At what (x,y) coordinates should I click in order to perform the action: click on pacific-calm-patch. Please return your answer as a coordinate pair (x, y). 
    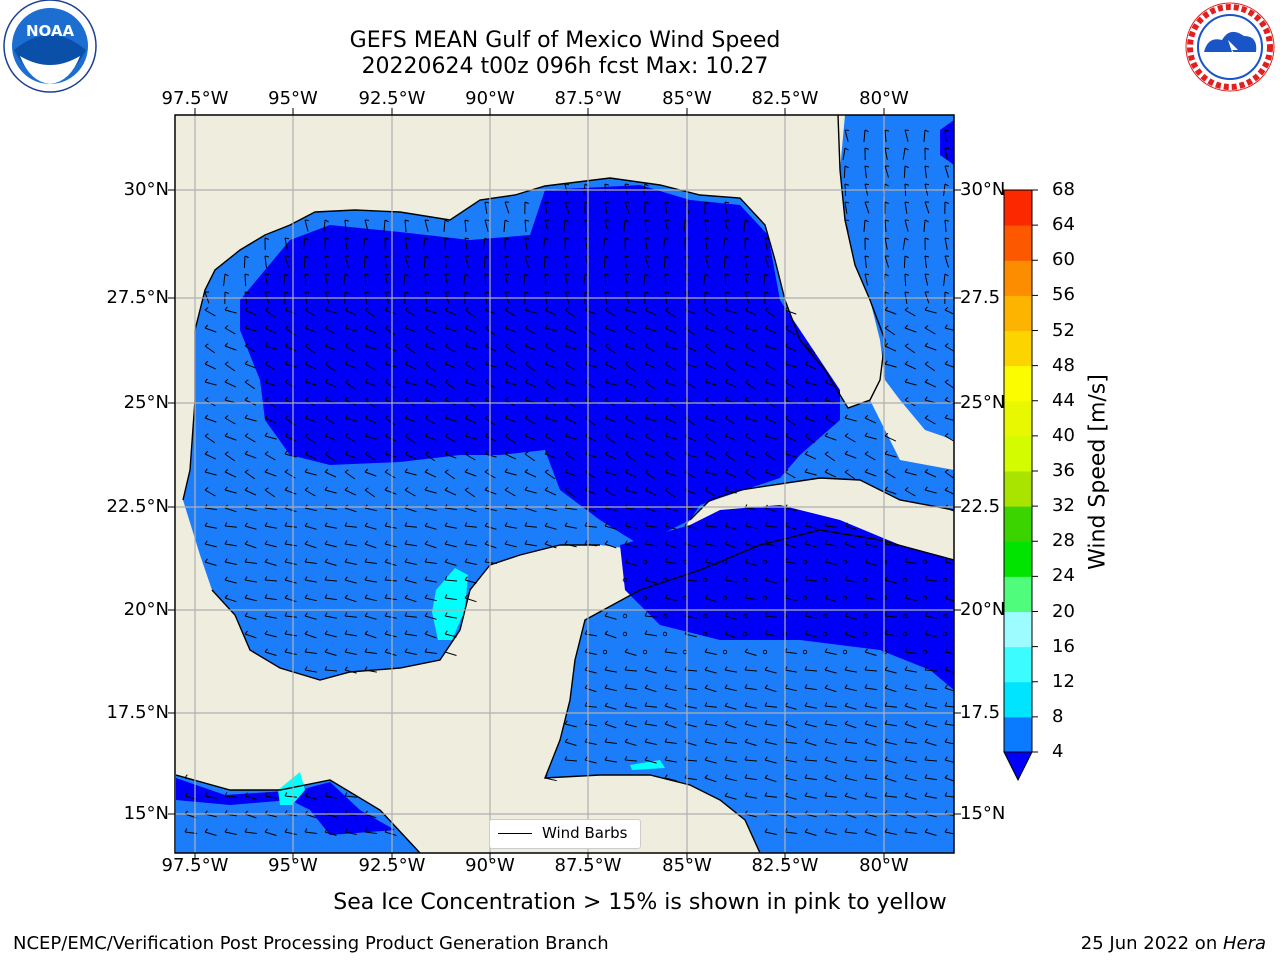
    Looking at the image, I should click on (285, 806).